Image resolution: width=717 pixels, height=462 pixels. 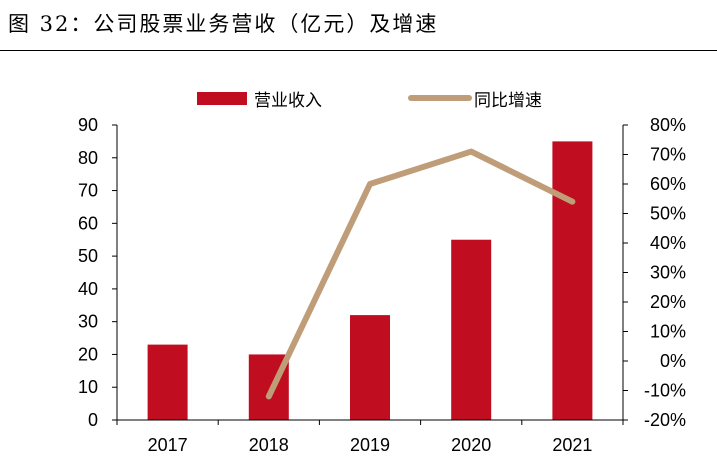 What do you see at coordinates (88, 322) in the screenshot?
I see `left-tick-label: 30` at bounding box center [88, 322].